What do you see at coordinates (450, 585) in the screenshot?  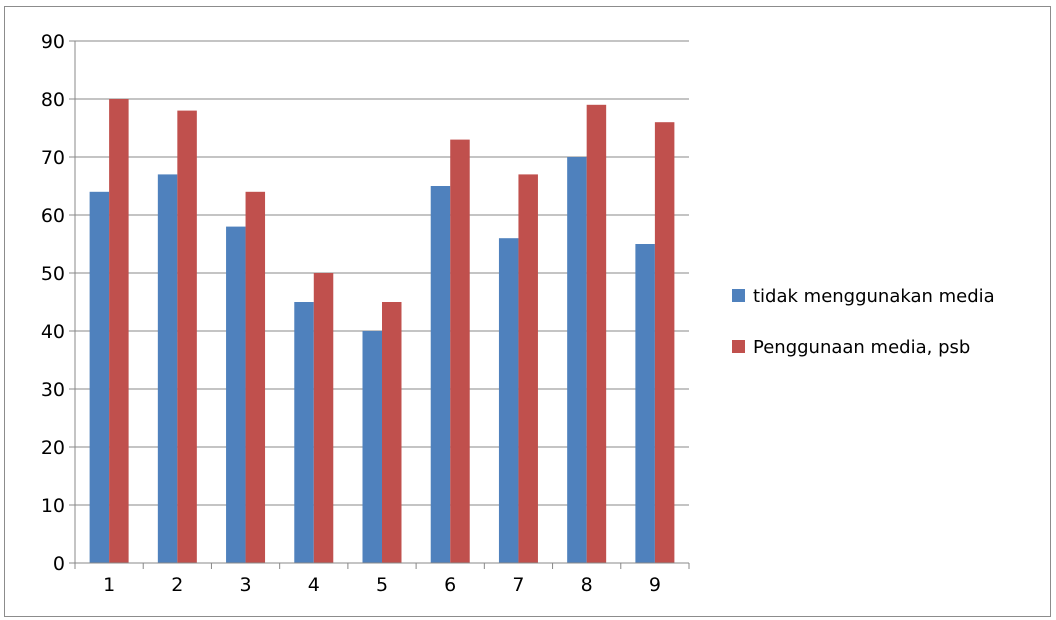 I see `x-tick-label: 6` at bounding box center [450, 585].